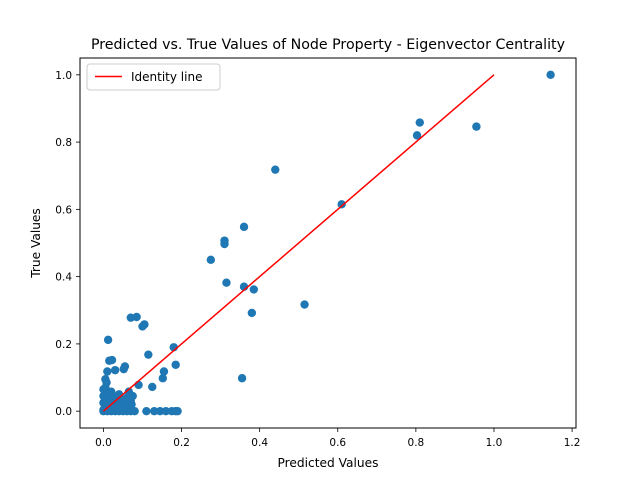 The width and height of the screenshot is (640, 484). Describe the element at coordinates (416, 443) in the screenshot. I see `x-tick-label: 0.8` at that location.